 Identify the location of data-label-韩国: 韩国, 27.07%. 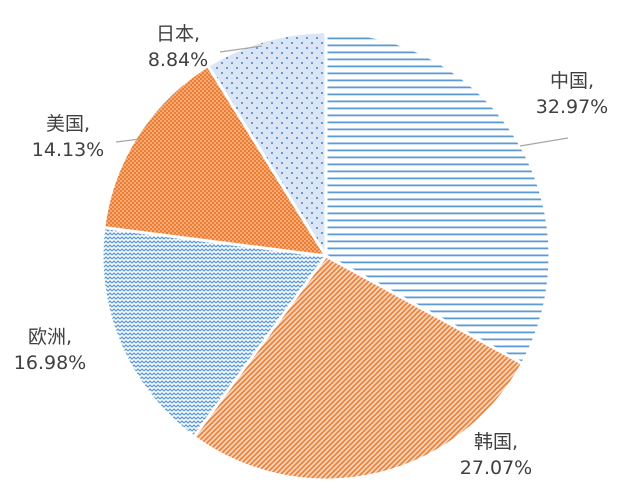
(496, 455).